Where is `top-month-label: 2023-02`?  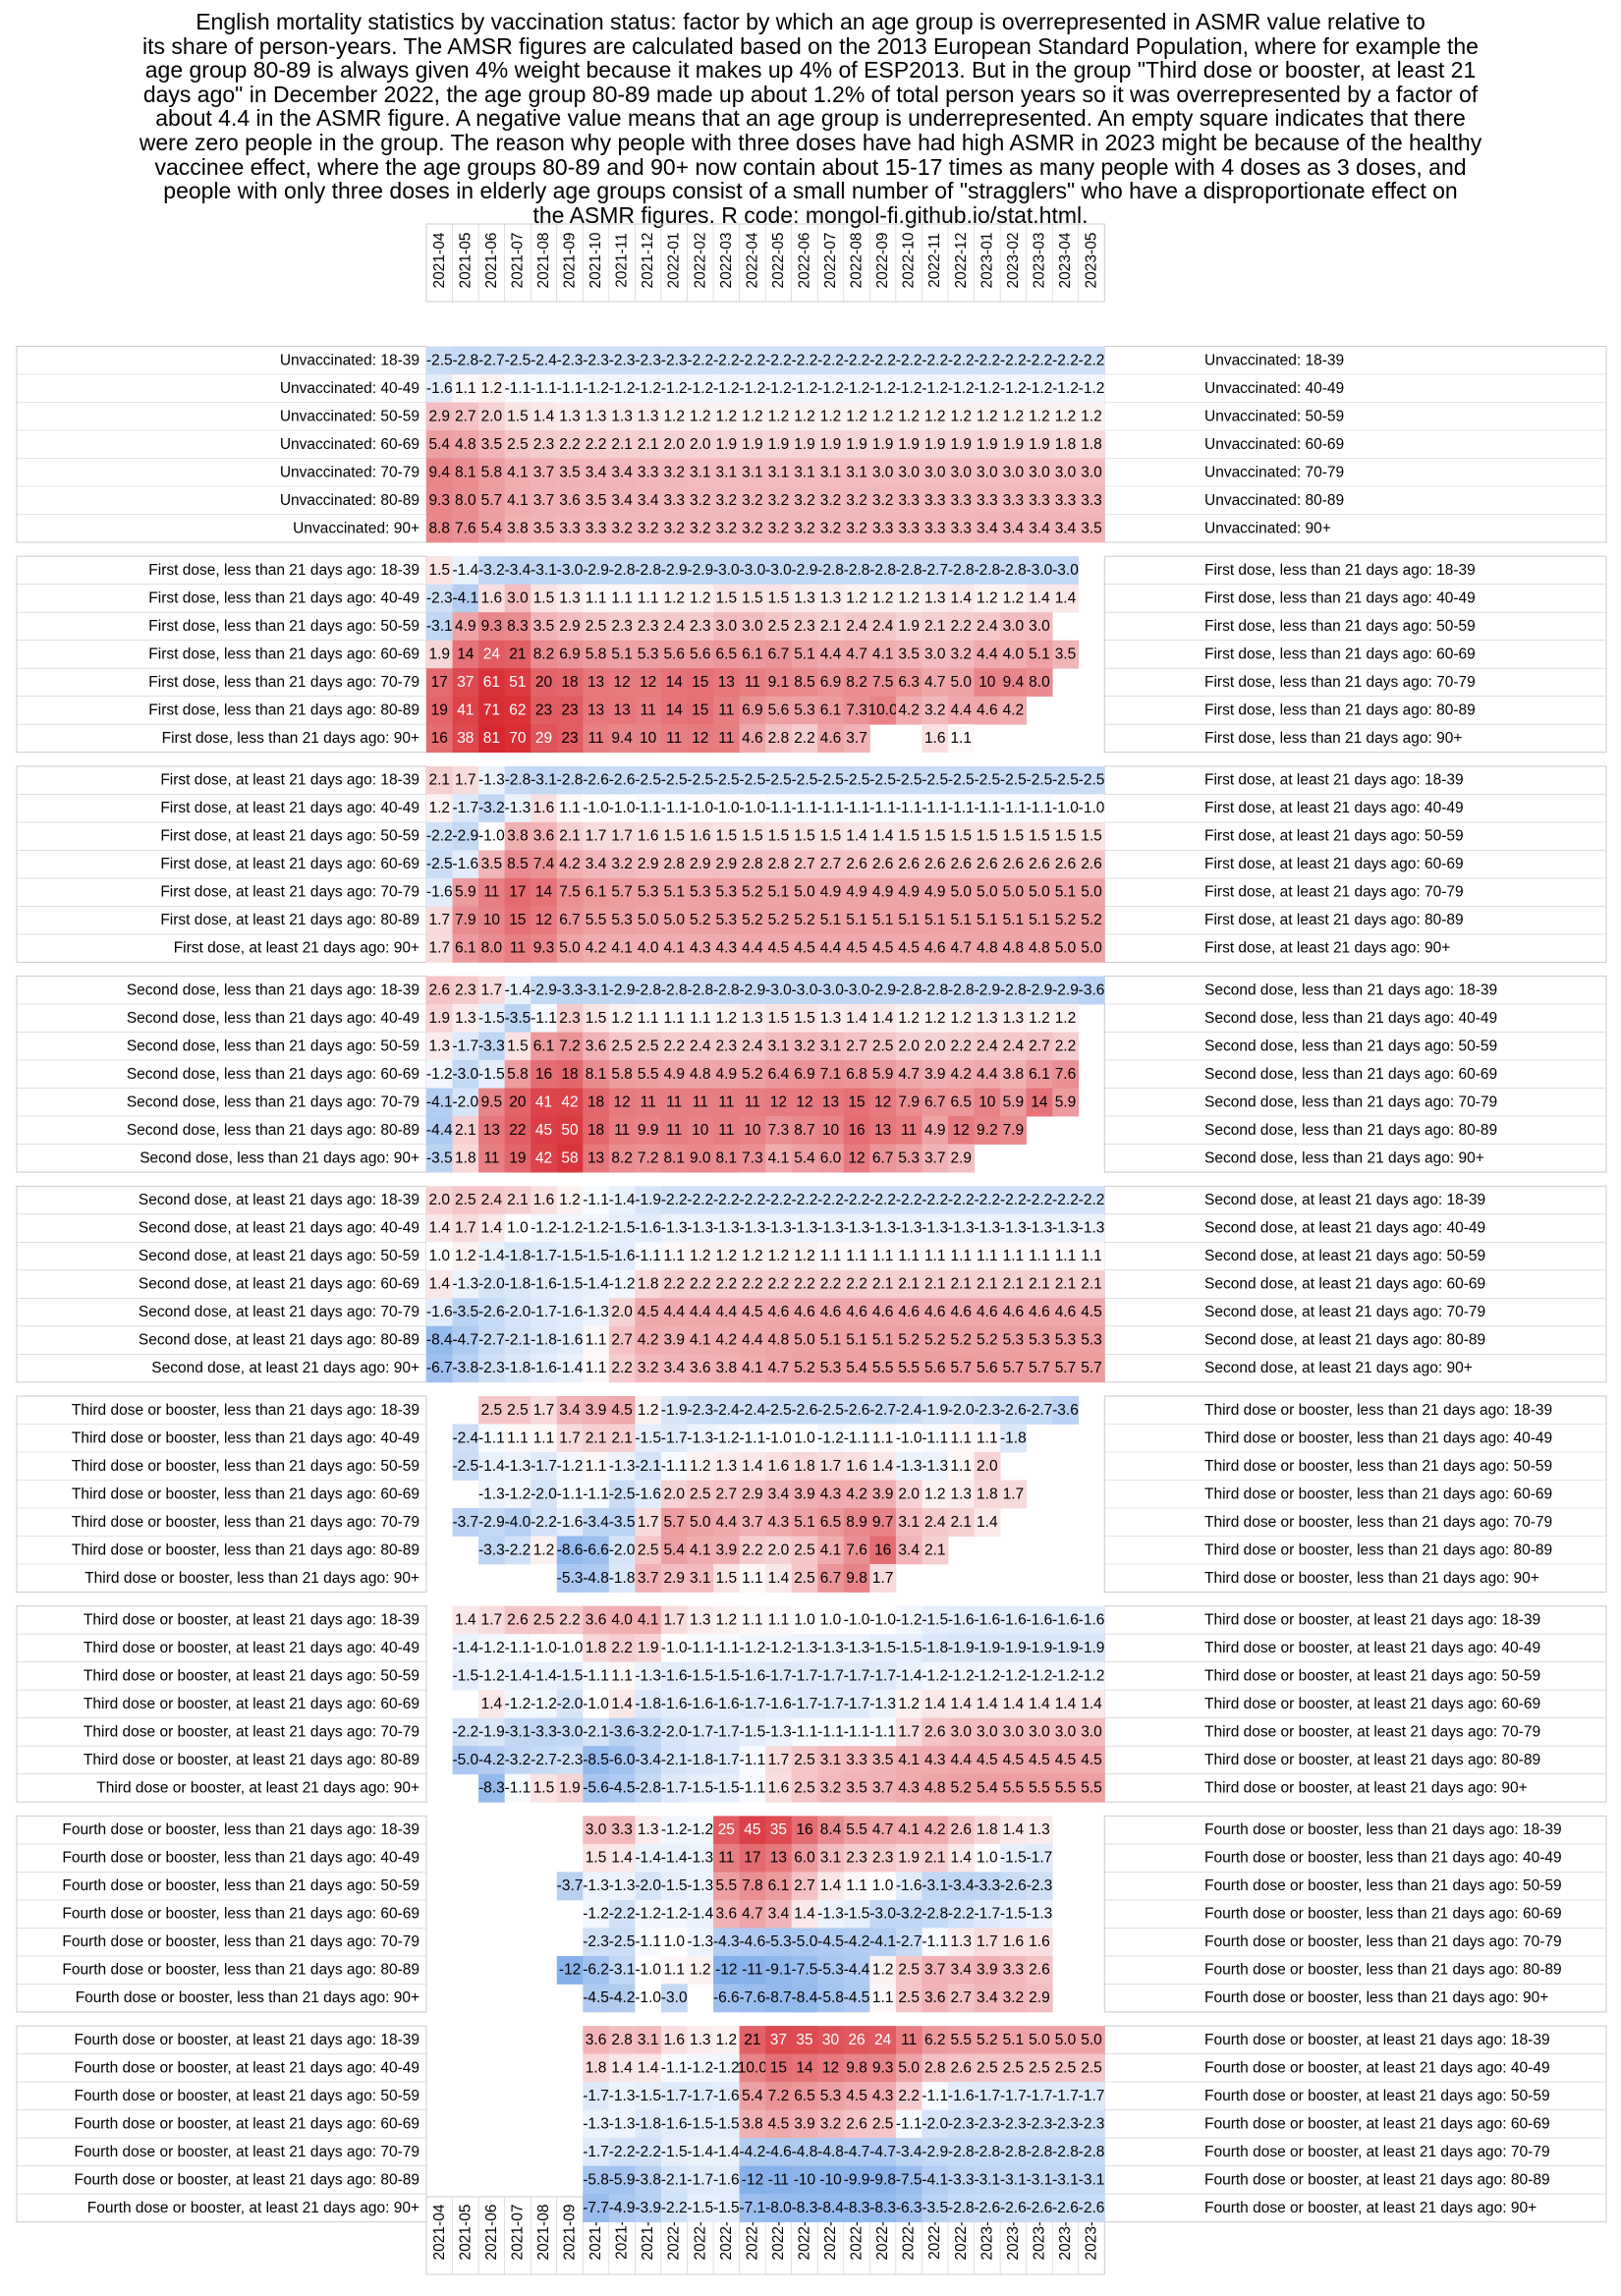
top-month-label: 2023-02 is located at coordinates (1013, 261).